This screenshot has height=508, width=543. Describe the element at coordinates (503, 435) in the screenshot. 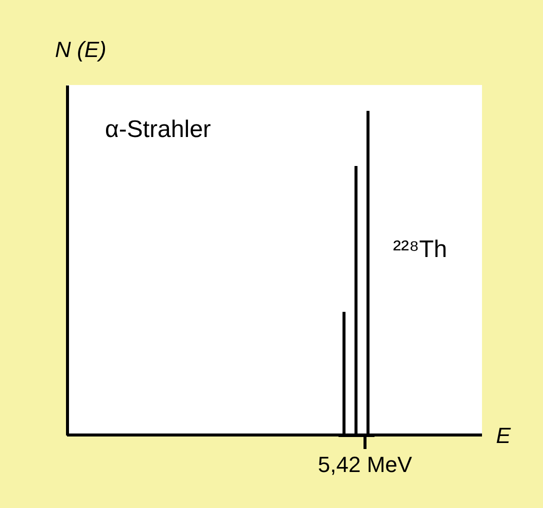

I see `text: E` at that location.